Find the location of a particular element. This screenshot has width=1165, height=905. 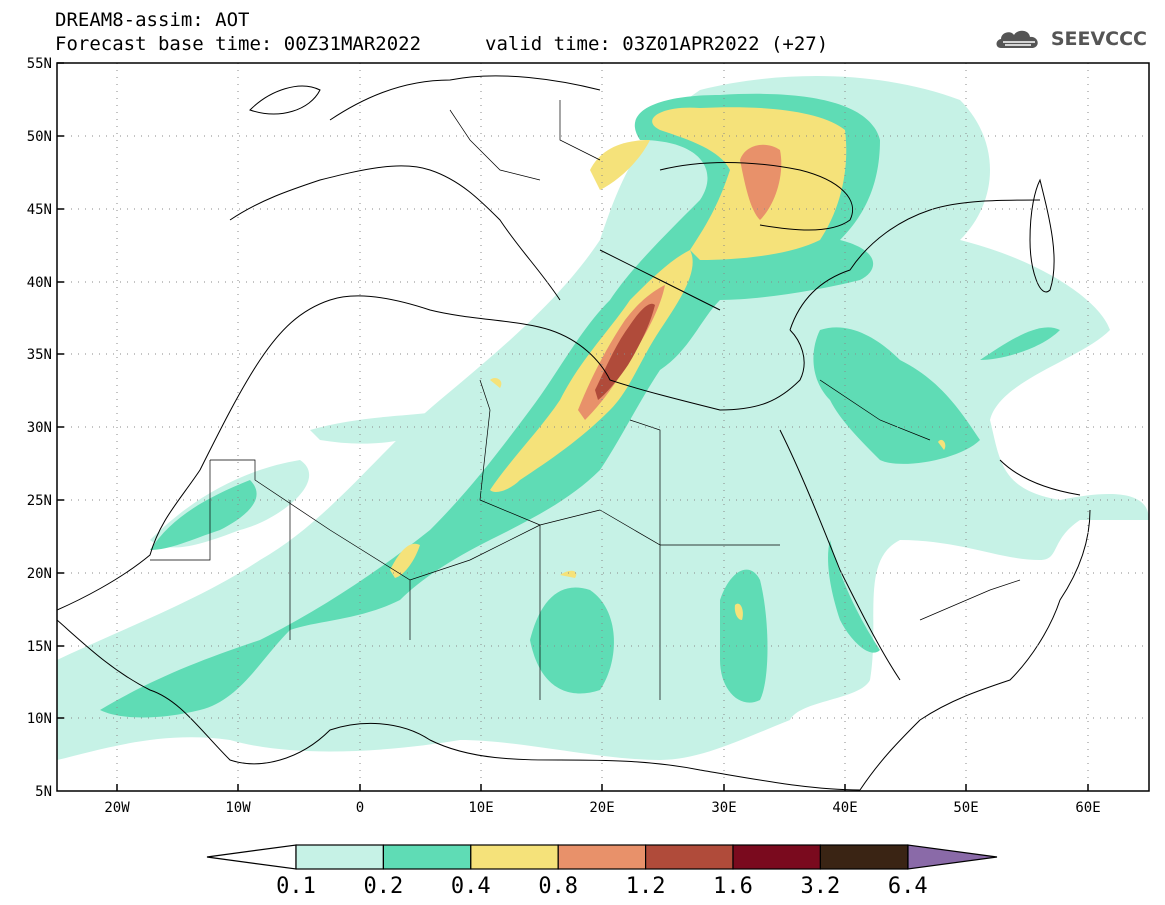

colorbar-label: 0.2 is located at coordinates (384, 886).